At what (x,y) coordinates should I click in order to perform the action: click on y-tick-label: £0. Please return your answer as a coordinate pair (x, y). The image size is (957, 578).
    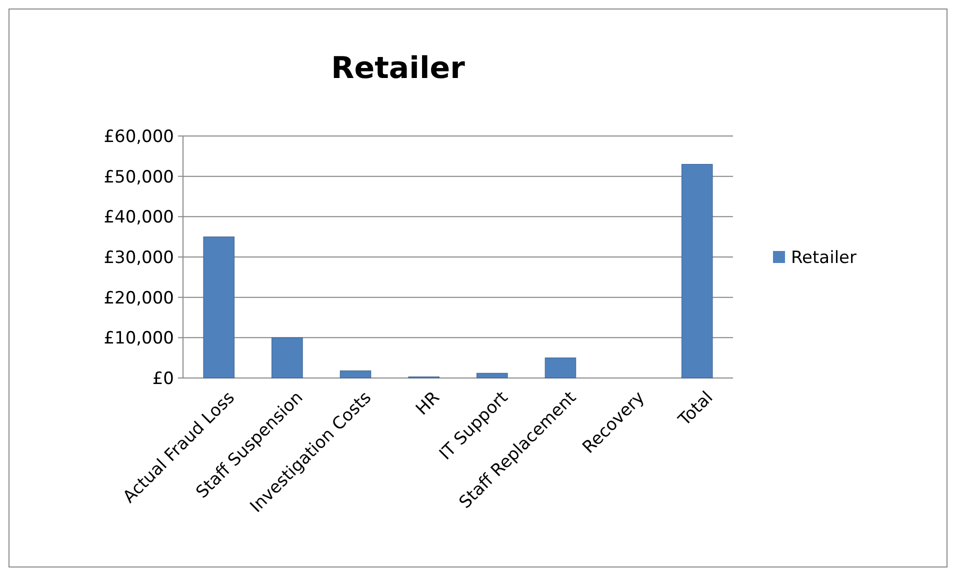
    Looking at the image, I should click on (163, 378).